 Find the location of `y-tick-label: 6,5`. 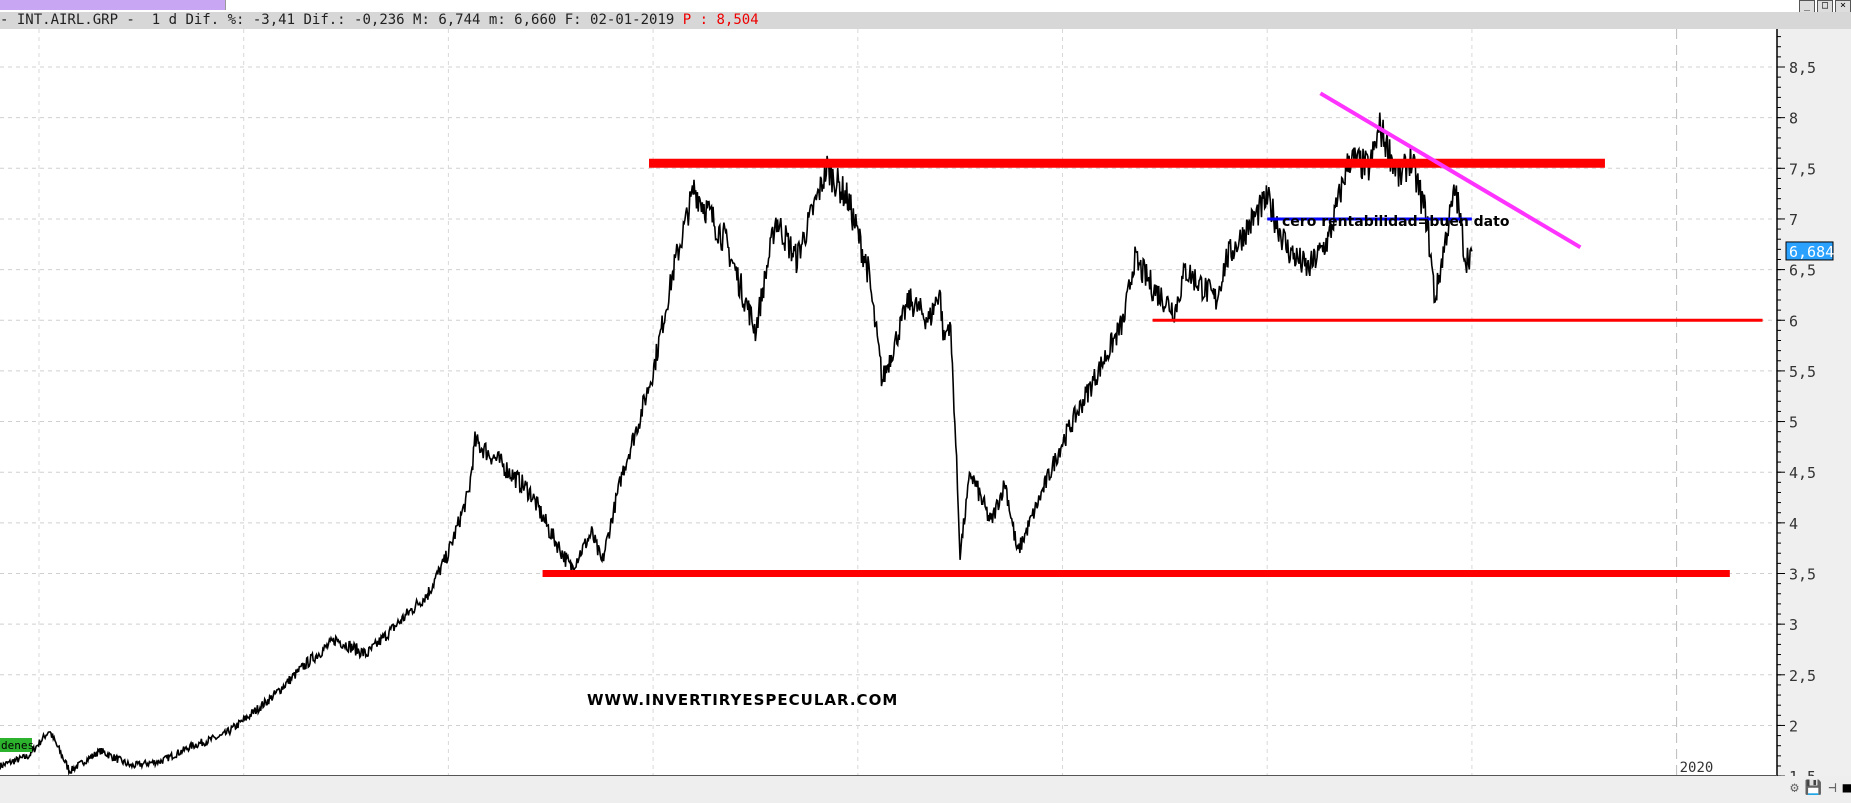

y-tick-label: 6,5 is located at coordinates (1802, 271).